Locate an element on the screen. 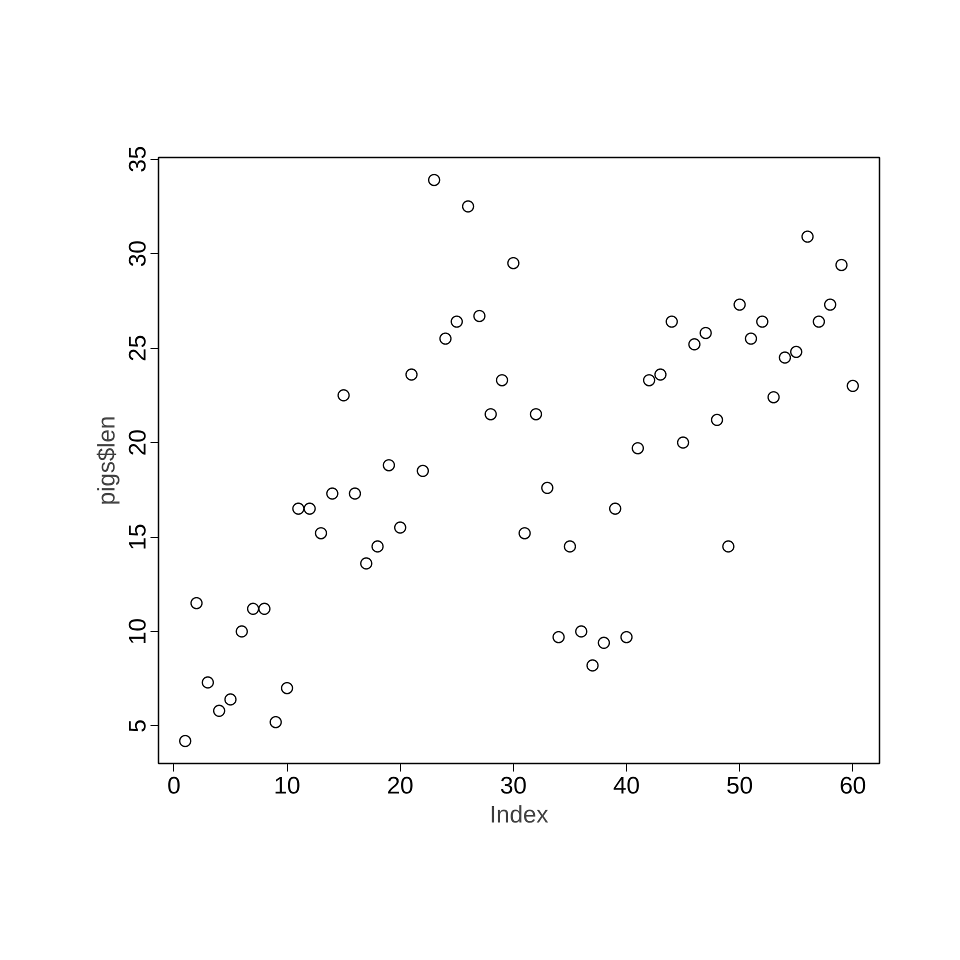 The image size is (960, 960). x-tick-label: 10 is located at coordinates (287, 786).